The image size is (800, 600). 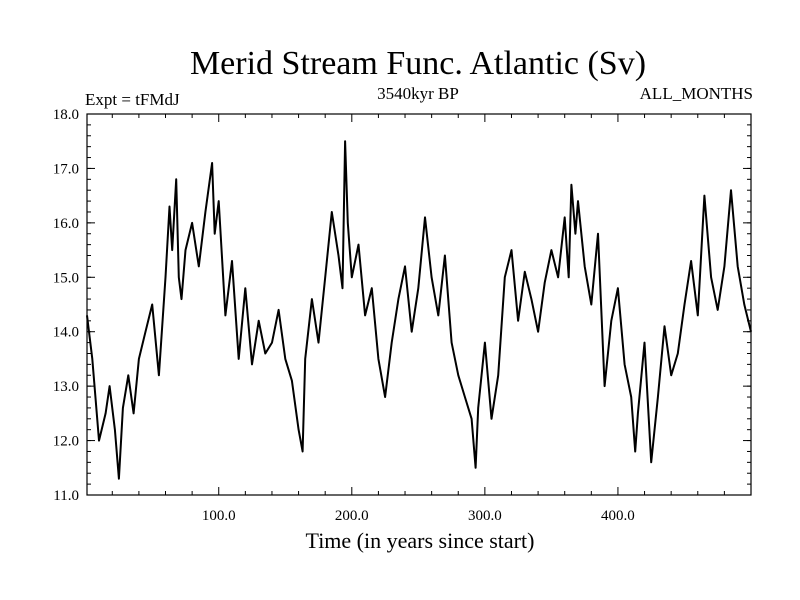 I want to click on x-tick-label: 200.0, so click(x=352, y=516).